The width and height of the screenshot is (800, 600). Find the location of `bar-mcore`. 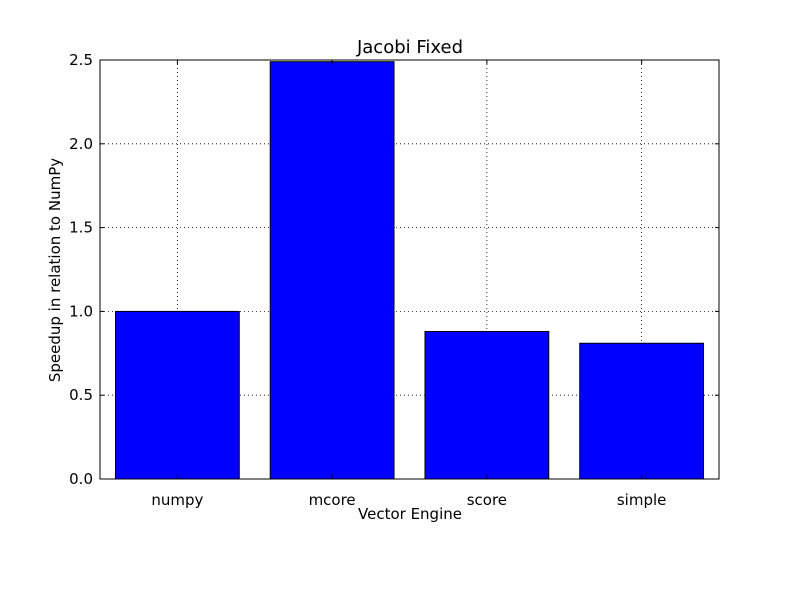

bar-mcore is located at coordinates (332, 270).